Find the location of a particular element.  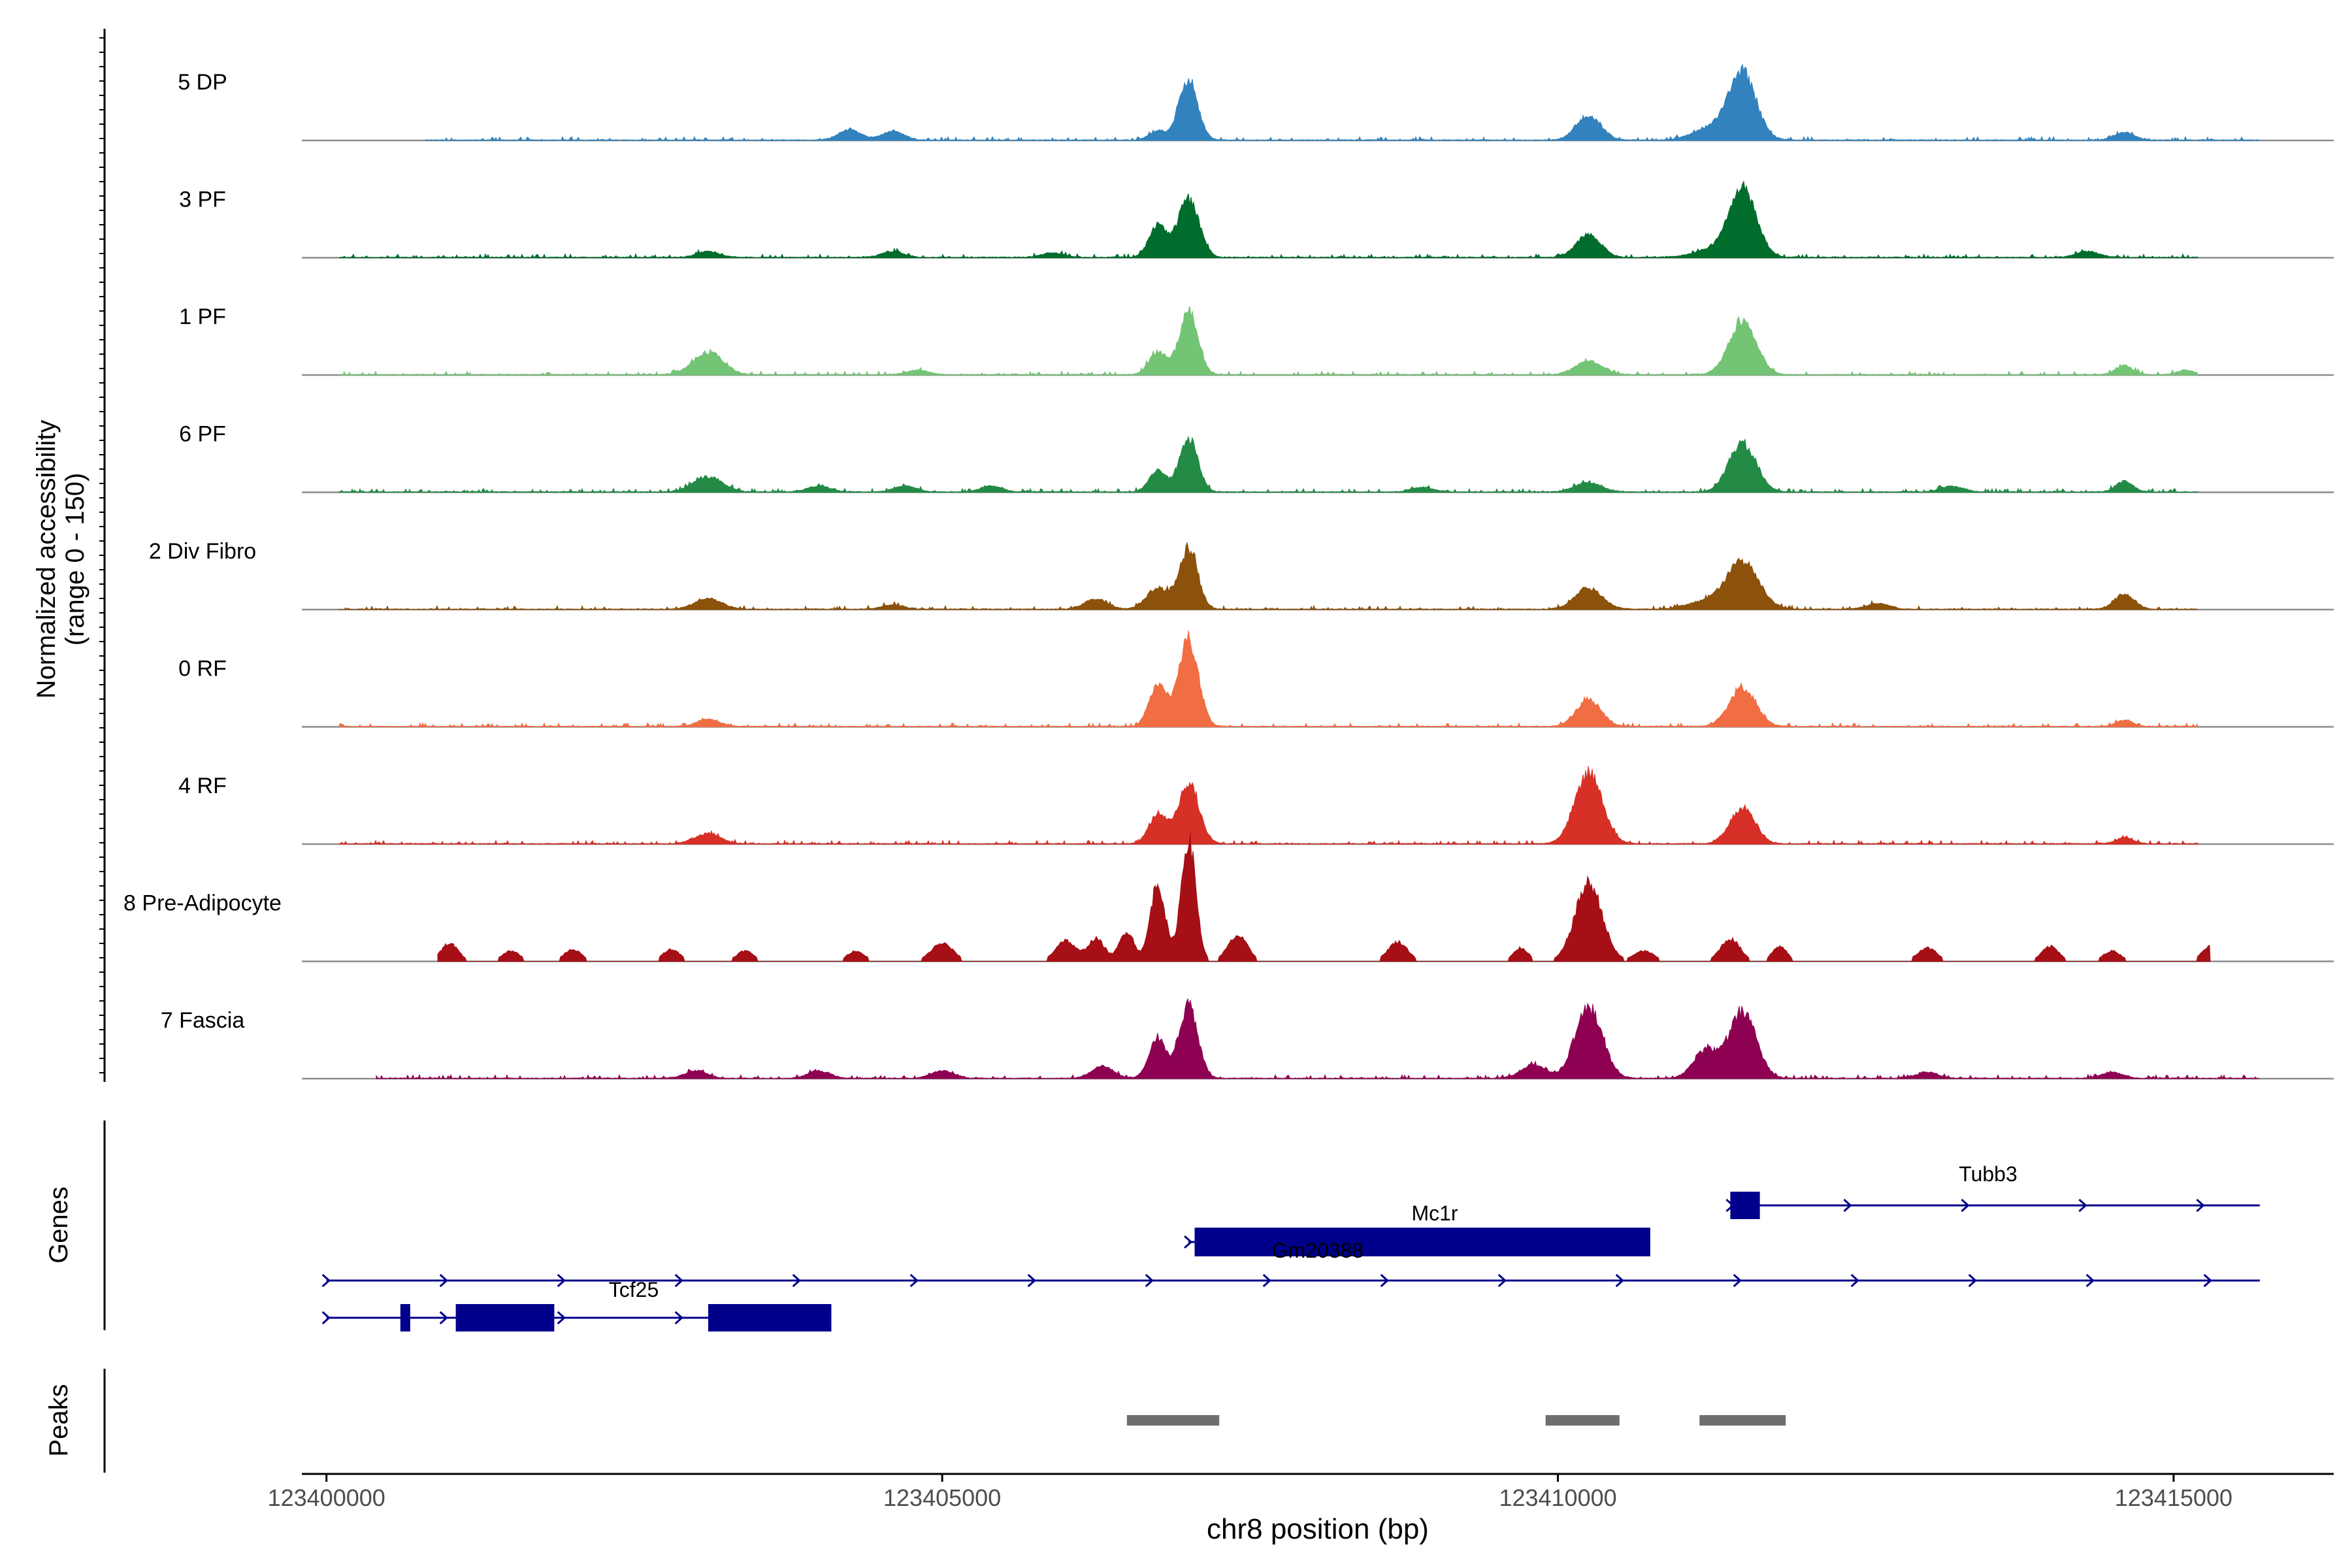

x-tick-label: 123400000 is located at coordinates (326, 1497).